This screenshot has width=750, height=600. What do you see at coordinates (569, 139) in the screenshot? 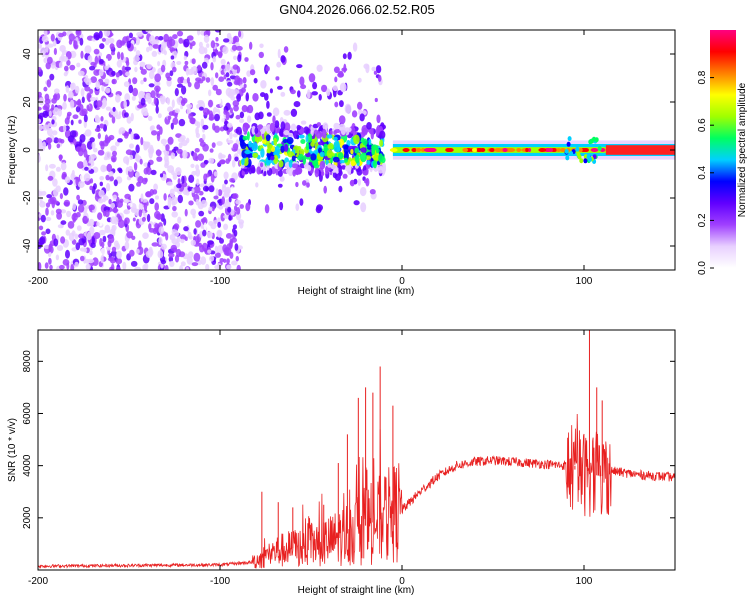
I see `disturbance-speckle` at bounding box center [569, 139].